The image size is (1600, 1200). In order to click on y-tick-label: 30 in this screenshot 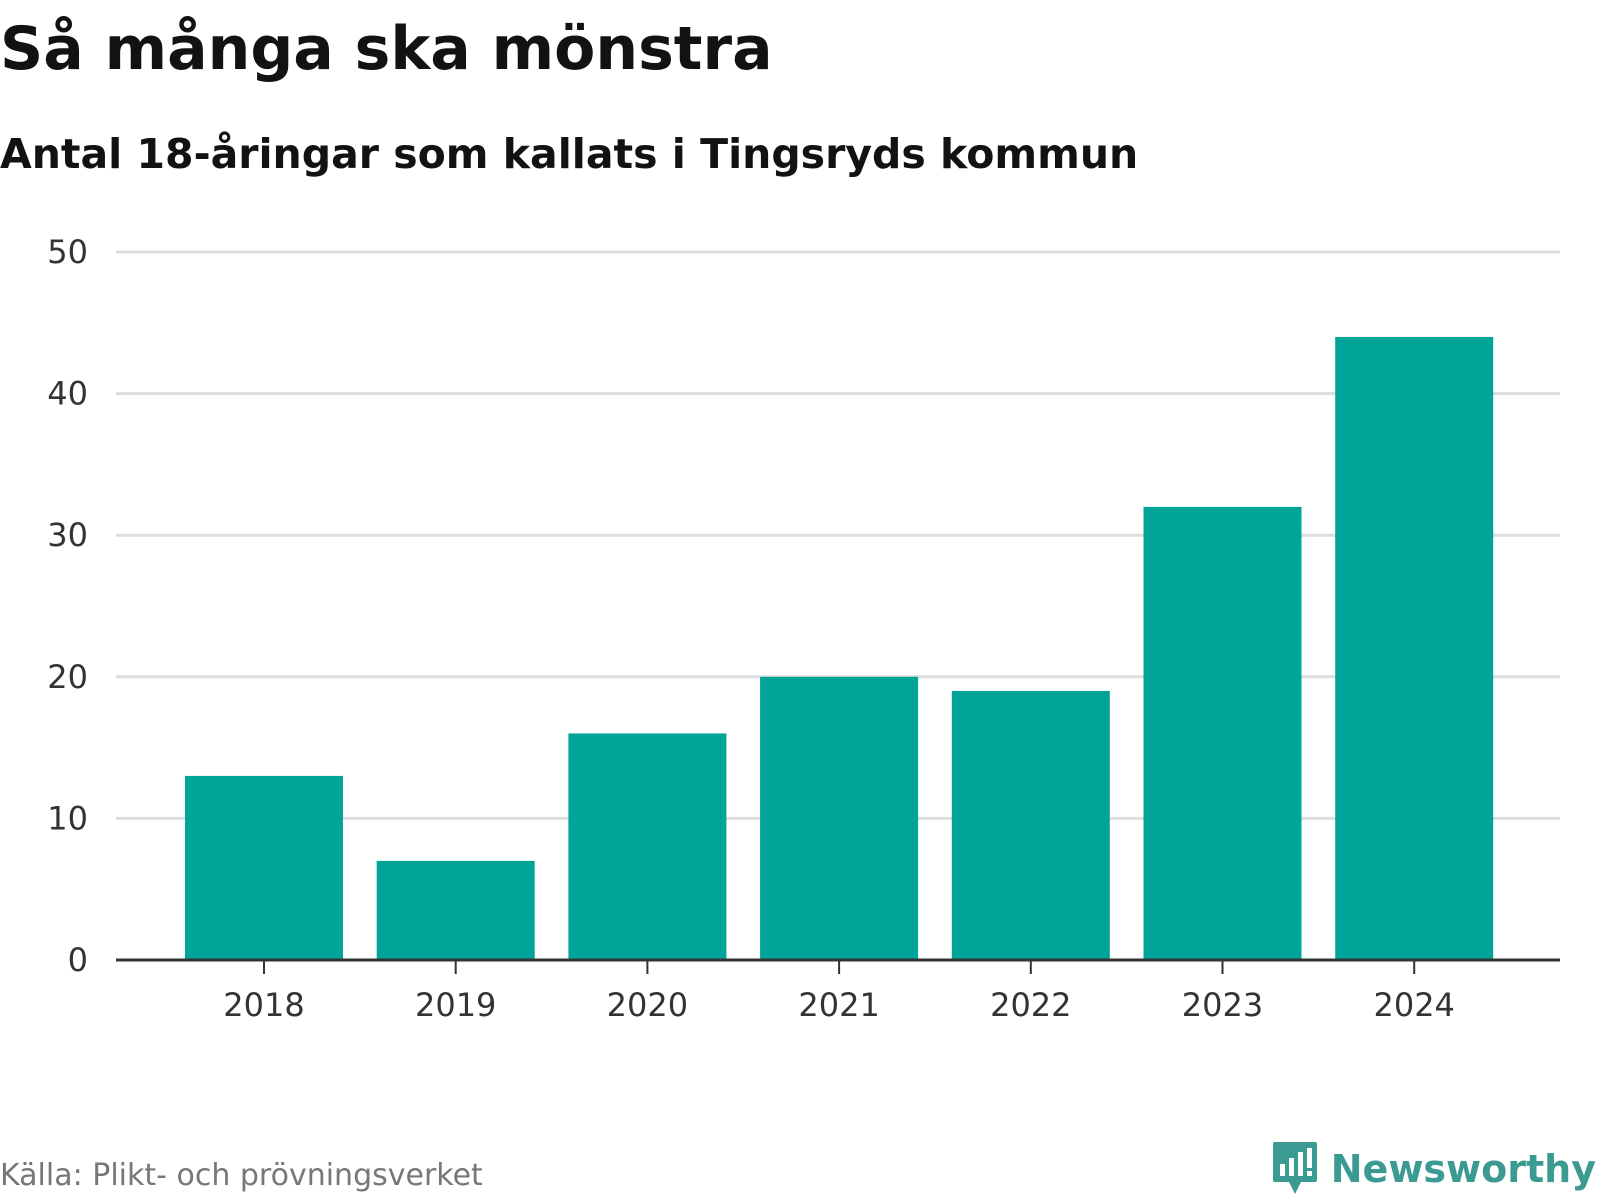, I will do `click(67, 535)`.